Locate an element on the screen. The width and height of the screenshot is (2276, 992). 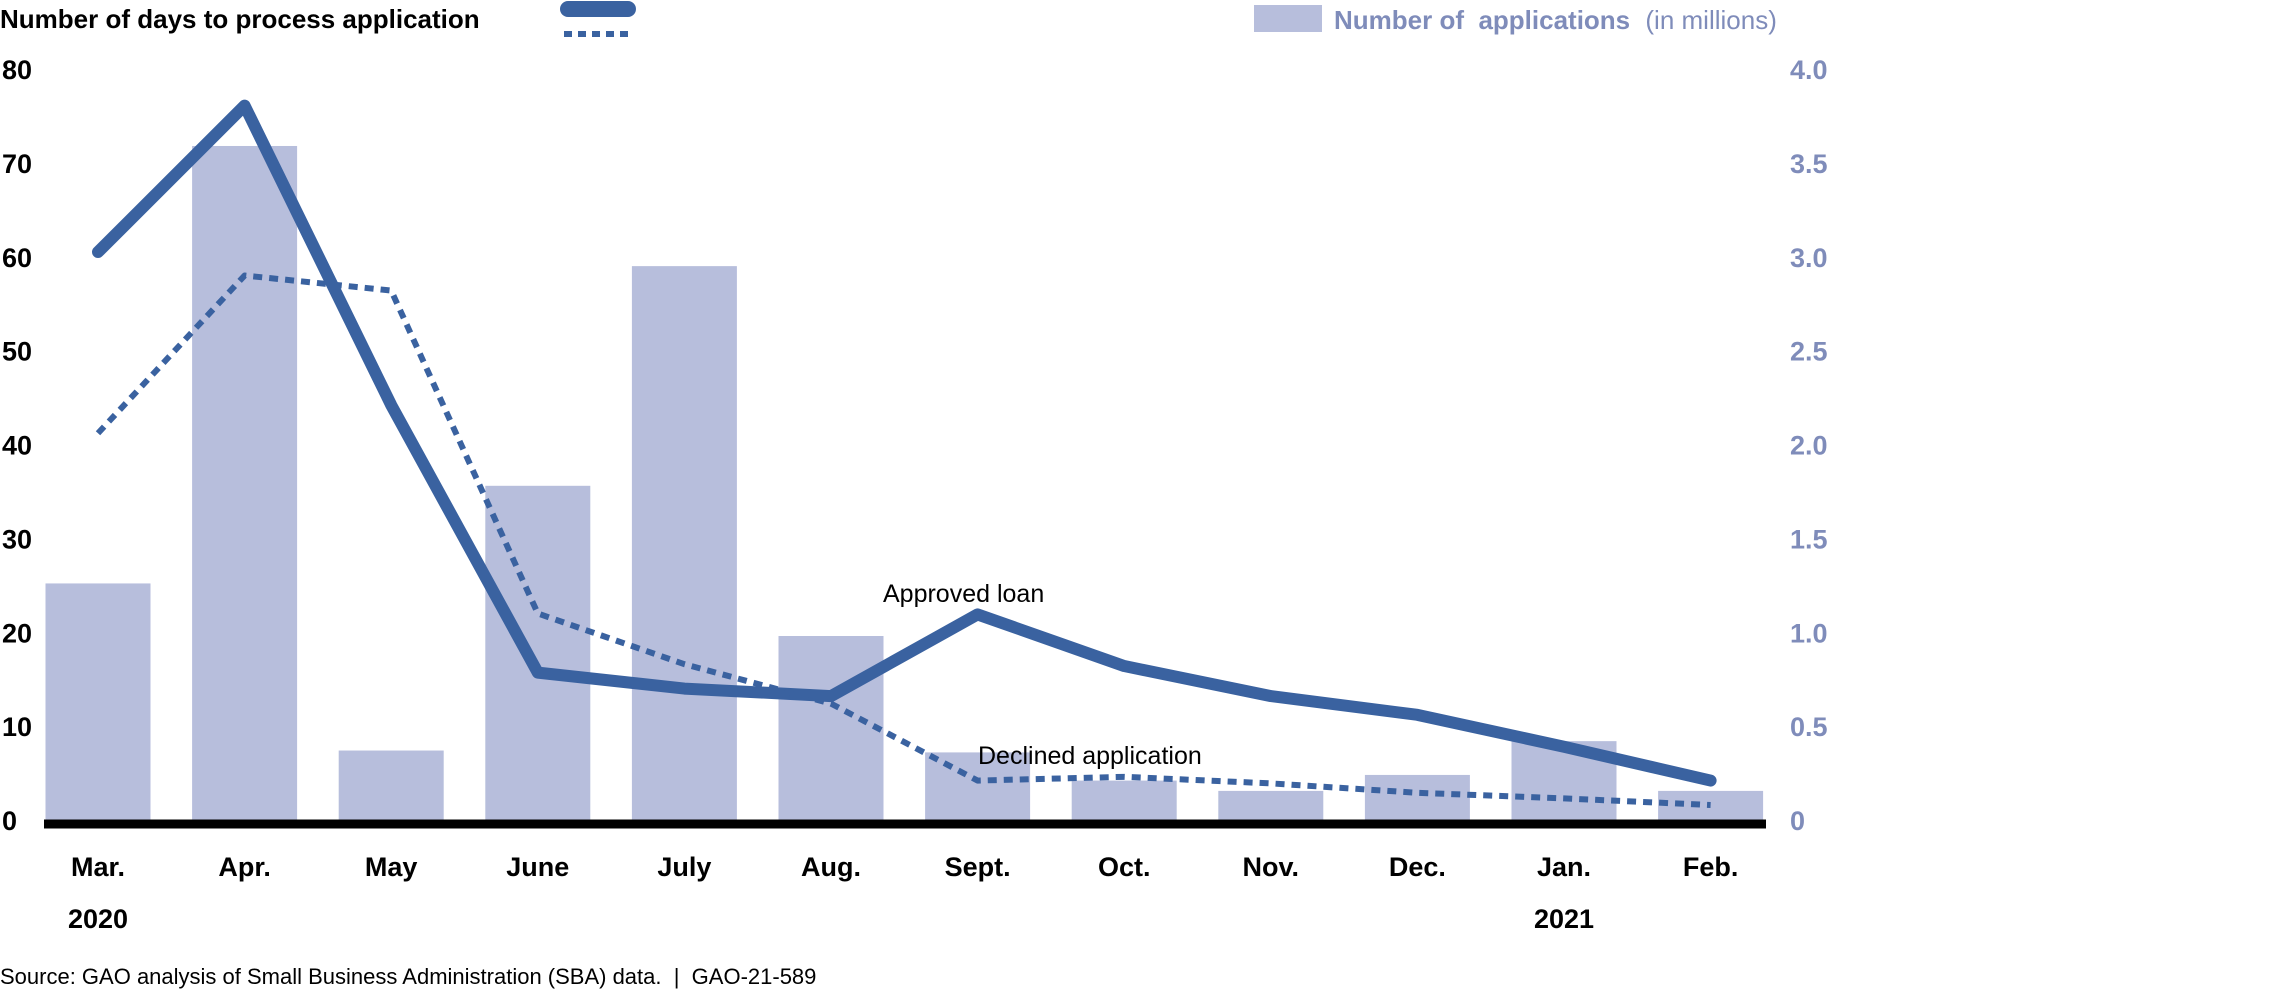
left-tick-label: 20 is located at coordinates (17, 633).